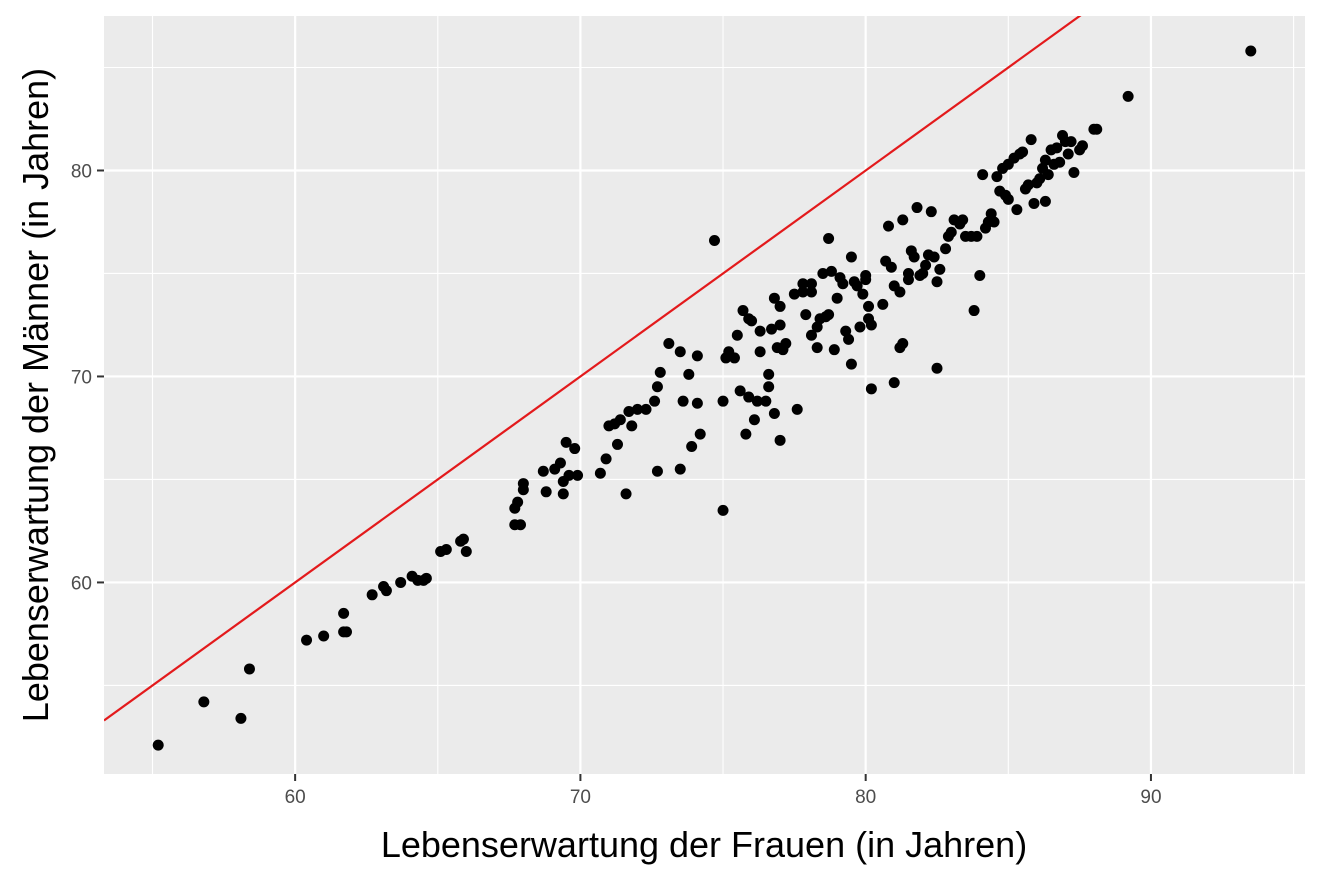 This screenshot has height=880, width=1320. Describe the element at coordinates (81, 377) in the screenshot. I see `y-tick-label: 70` at that location.